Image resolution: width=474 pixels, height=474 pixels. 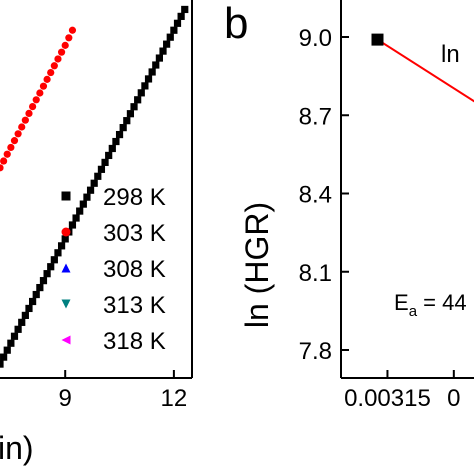 I want to click on panel-a-x-tick-label: 12, so click(x=174, y=398).